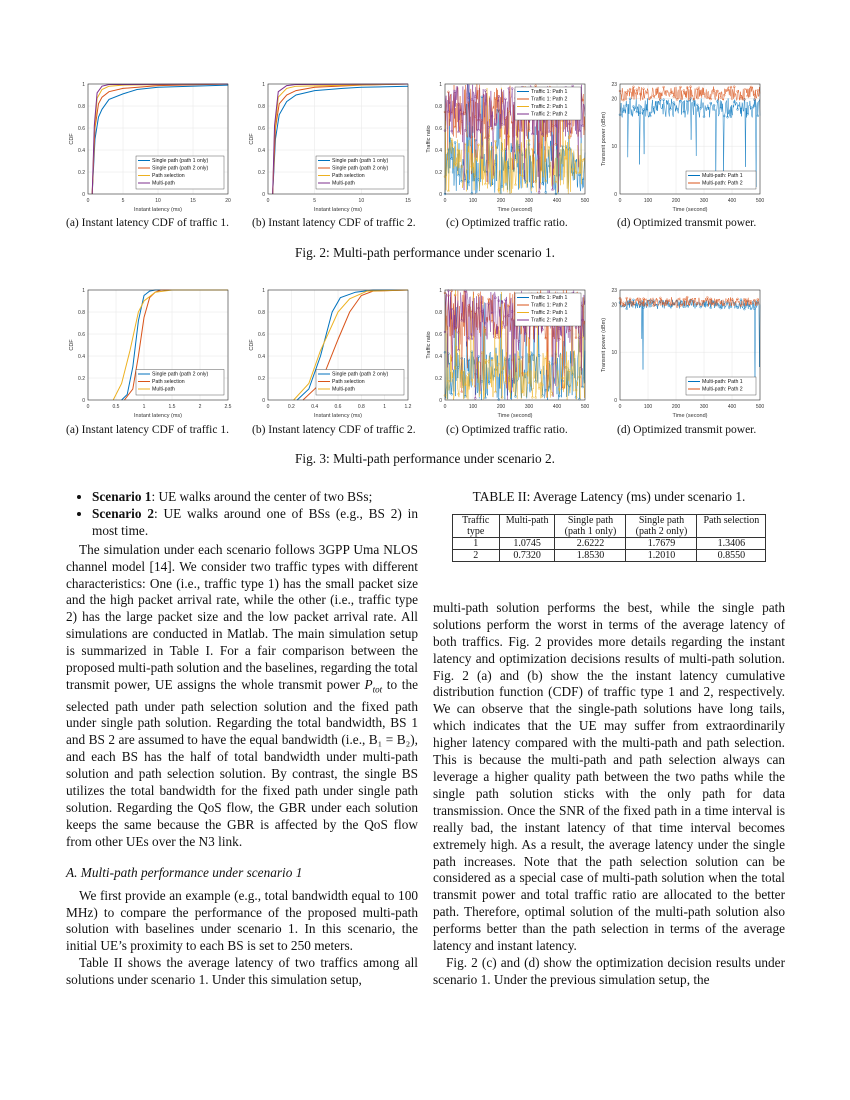 The image size is (850, 1100). Describe the element at coordinates (123, 201) in the screenshot. I see `x-tick-label: 5` at that location.